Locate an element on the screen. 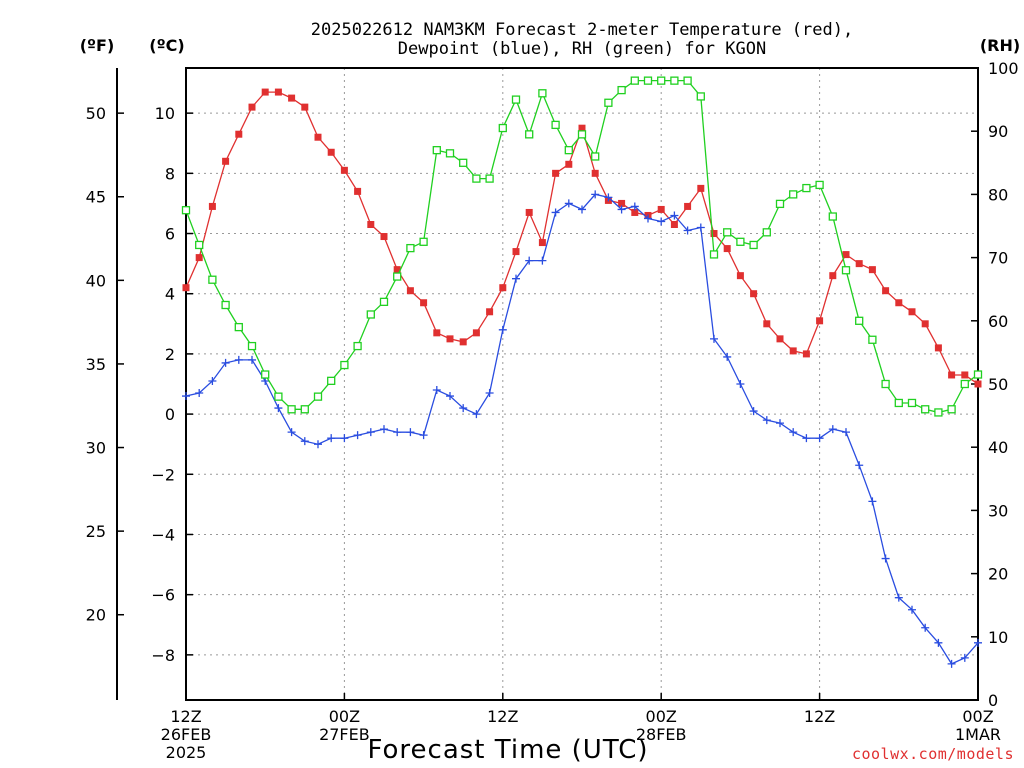 This screenshot has height=768, width=1024. f-tick-label: 45 is located at coordinates (96, 197).